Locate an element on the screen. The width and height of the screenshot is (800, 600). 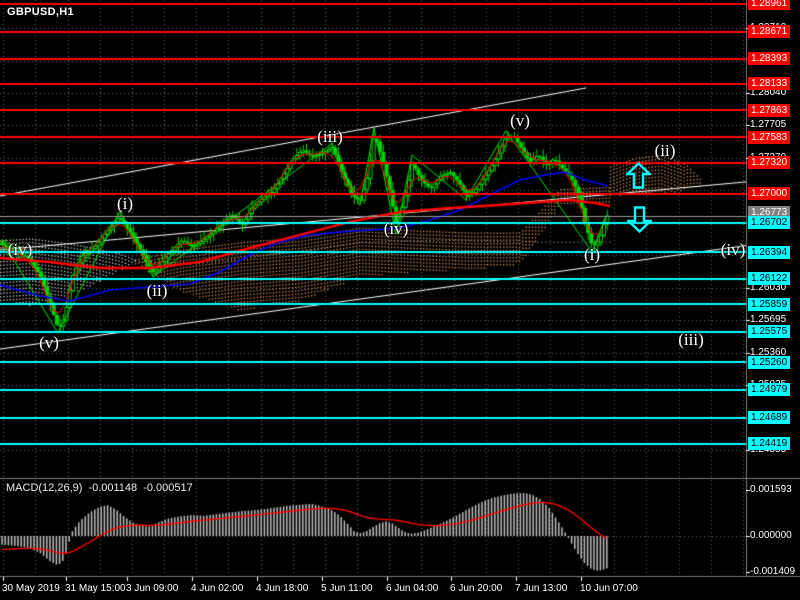
support-price-badge: 1.25575 is located at coordinates (769, 332).